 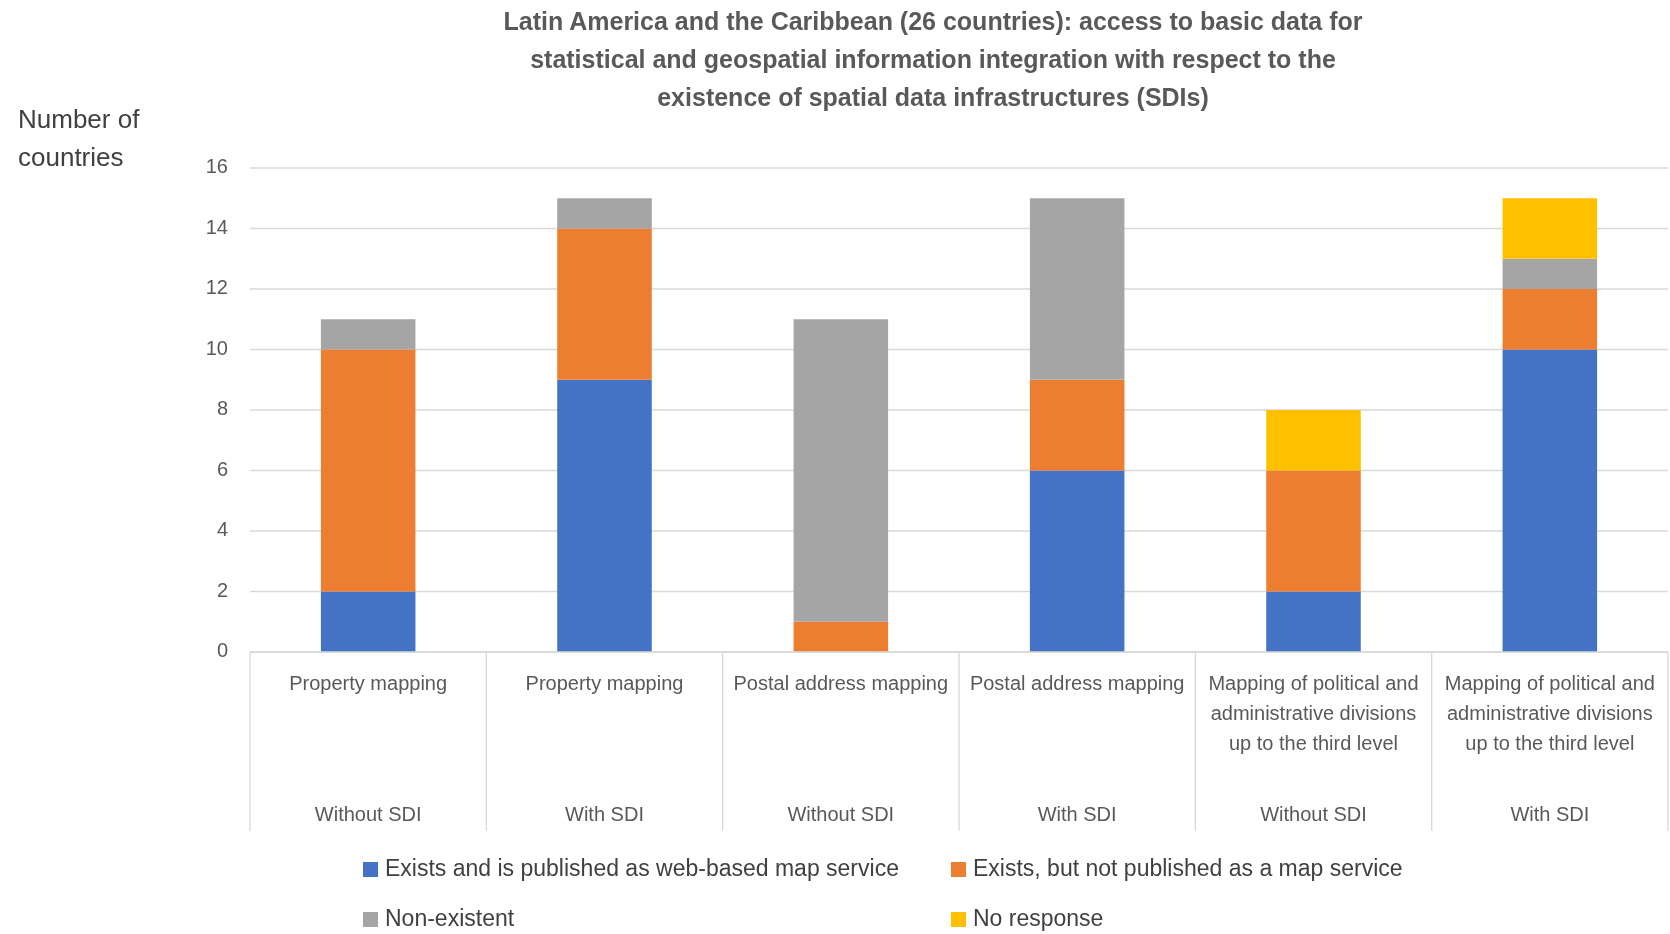 I want to click on y-tick-label: 12, so click(x=216, y=287).